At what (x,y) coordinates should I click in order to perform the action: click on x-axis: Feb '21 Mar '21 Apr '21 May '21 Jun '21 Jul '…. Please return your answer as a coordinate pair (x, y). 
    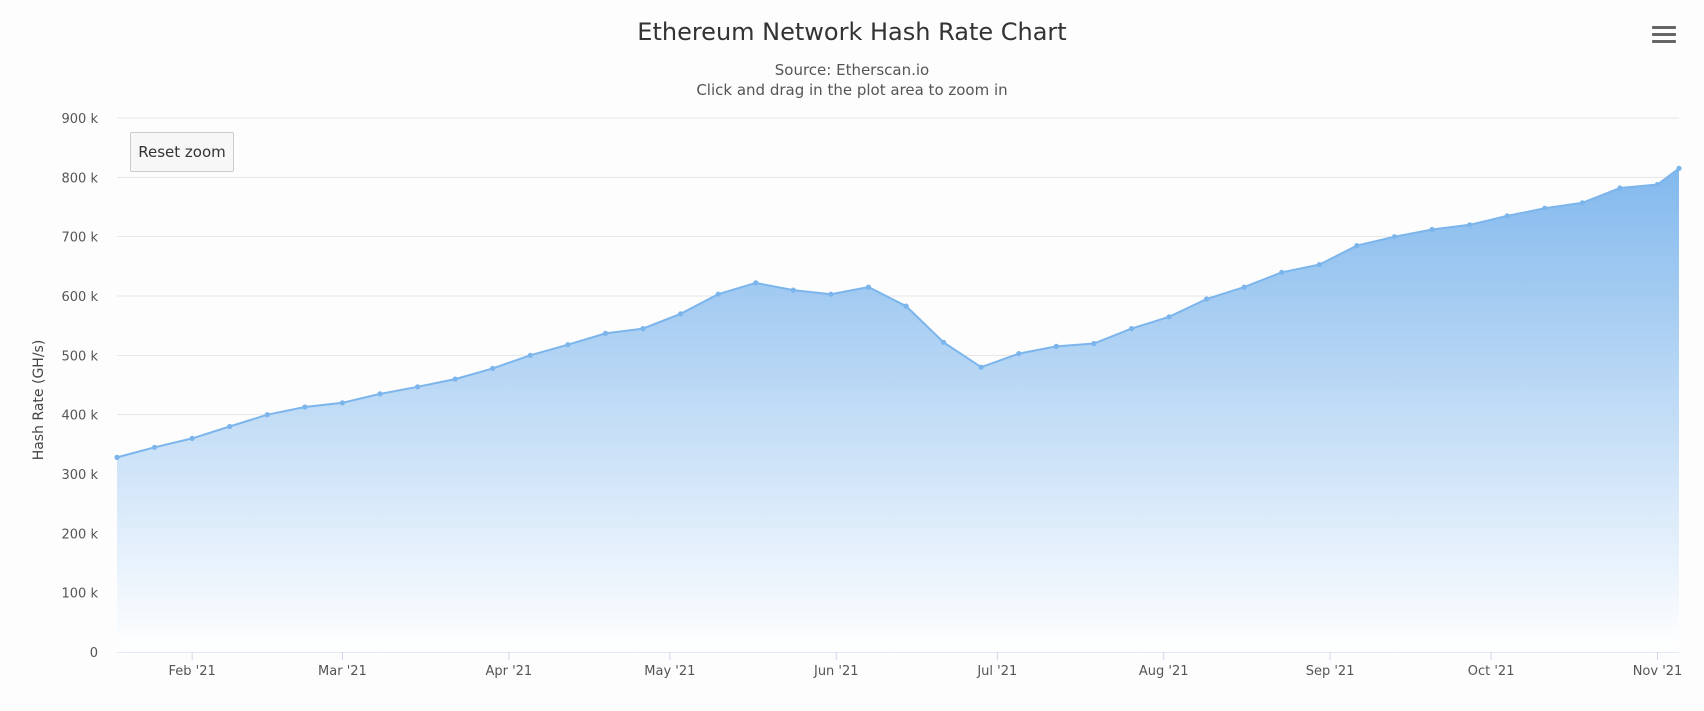
    Looking at the image, I should click on (926, 665).